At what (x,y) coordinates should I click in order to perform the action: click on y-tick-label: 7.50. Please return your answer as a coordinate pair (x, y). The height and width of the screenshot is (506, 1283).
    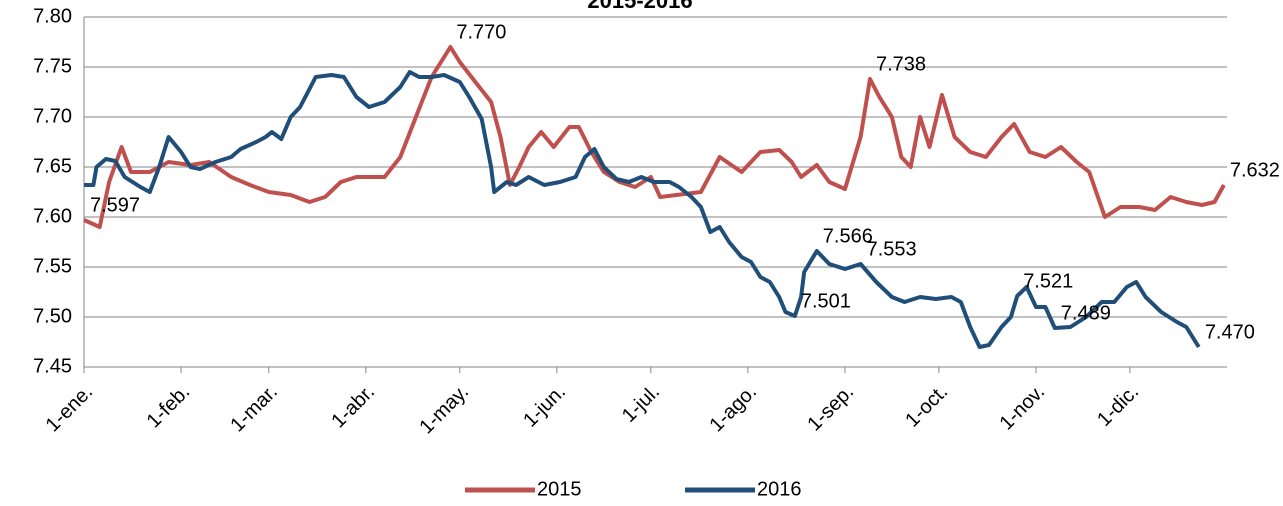
    Looking at the image, I should click on (52, 316).